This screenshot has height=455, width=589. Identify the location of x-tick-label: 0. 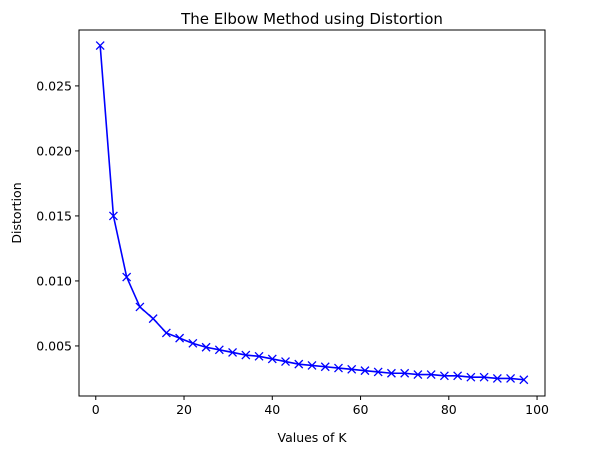
(96, 409).